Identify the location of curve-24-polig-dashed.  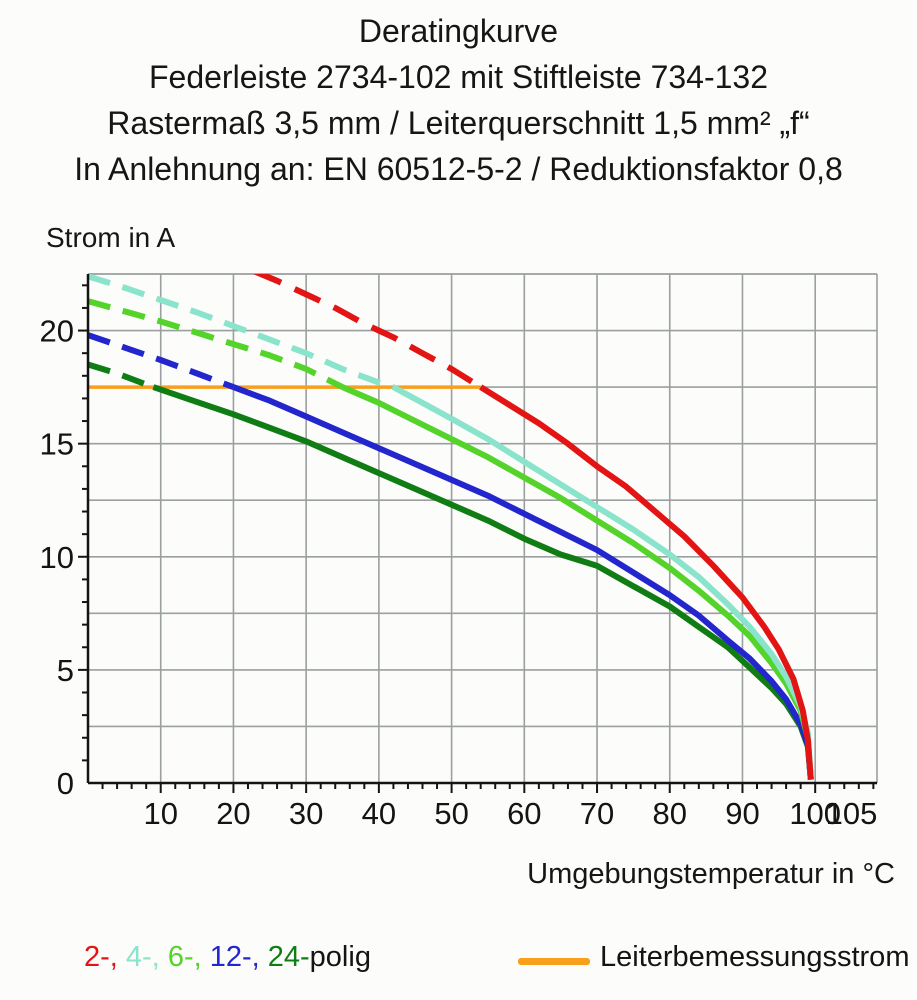
(121, 375).